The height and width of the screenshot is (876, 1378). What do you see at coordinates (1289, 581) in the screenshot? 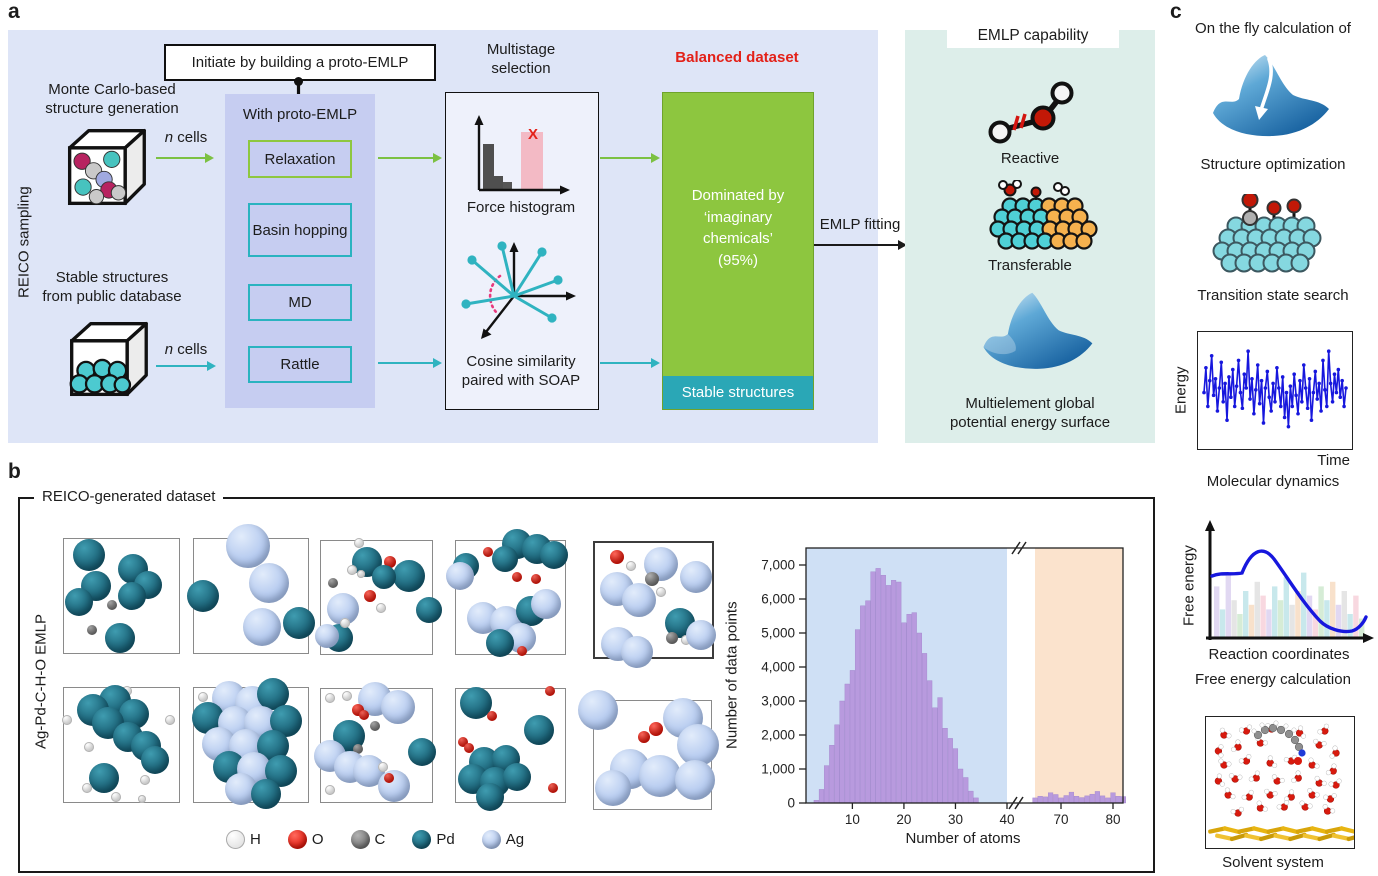
I see `free-energy-plot` at bounding box center [1289, 581].